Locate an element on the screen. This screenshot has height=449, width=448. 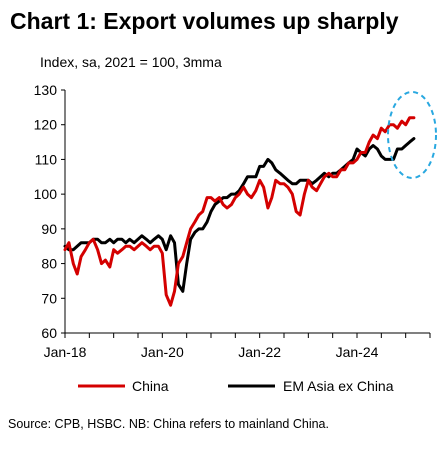
y-tick-label: 70 is located at coordinates (49, 298).